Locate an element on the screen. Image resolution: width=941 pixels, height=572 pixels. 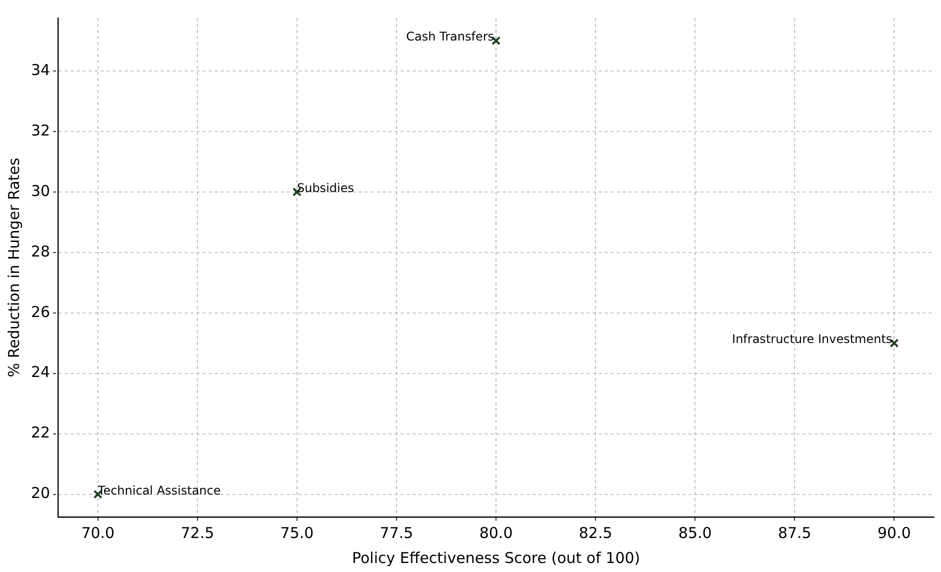
y-tick-label: 22 is located at coordinates (40, 433).